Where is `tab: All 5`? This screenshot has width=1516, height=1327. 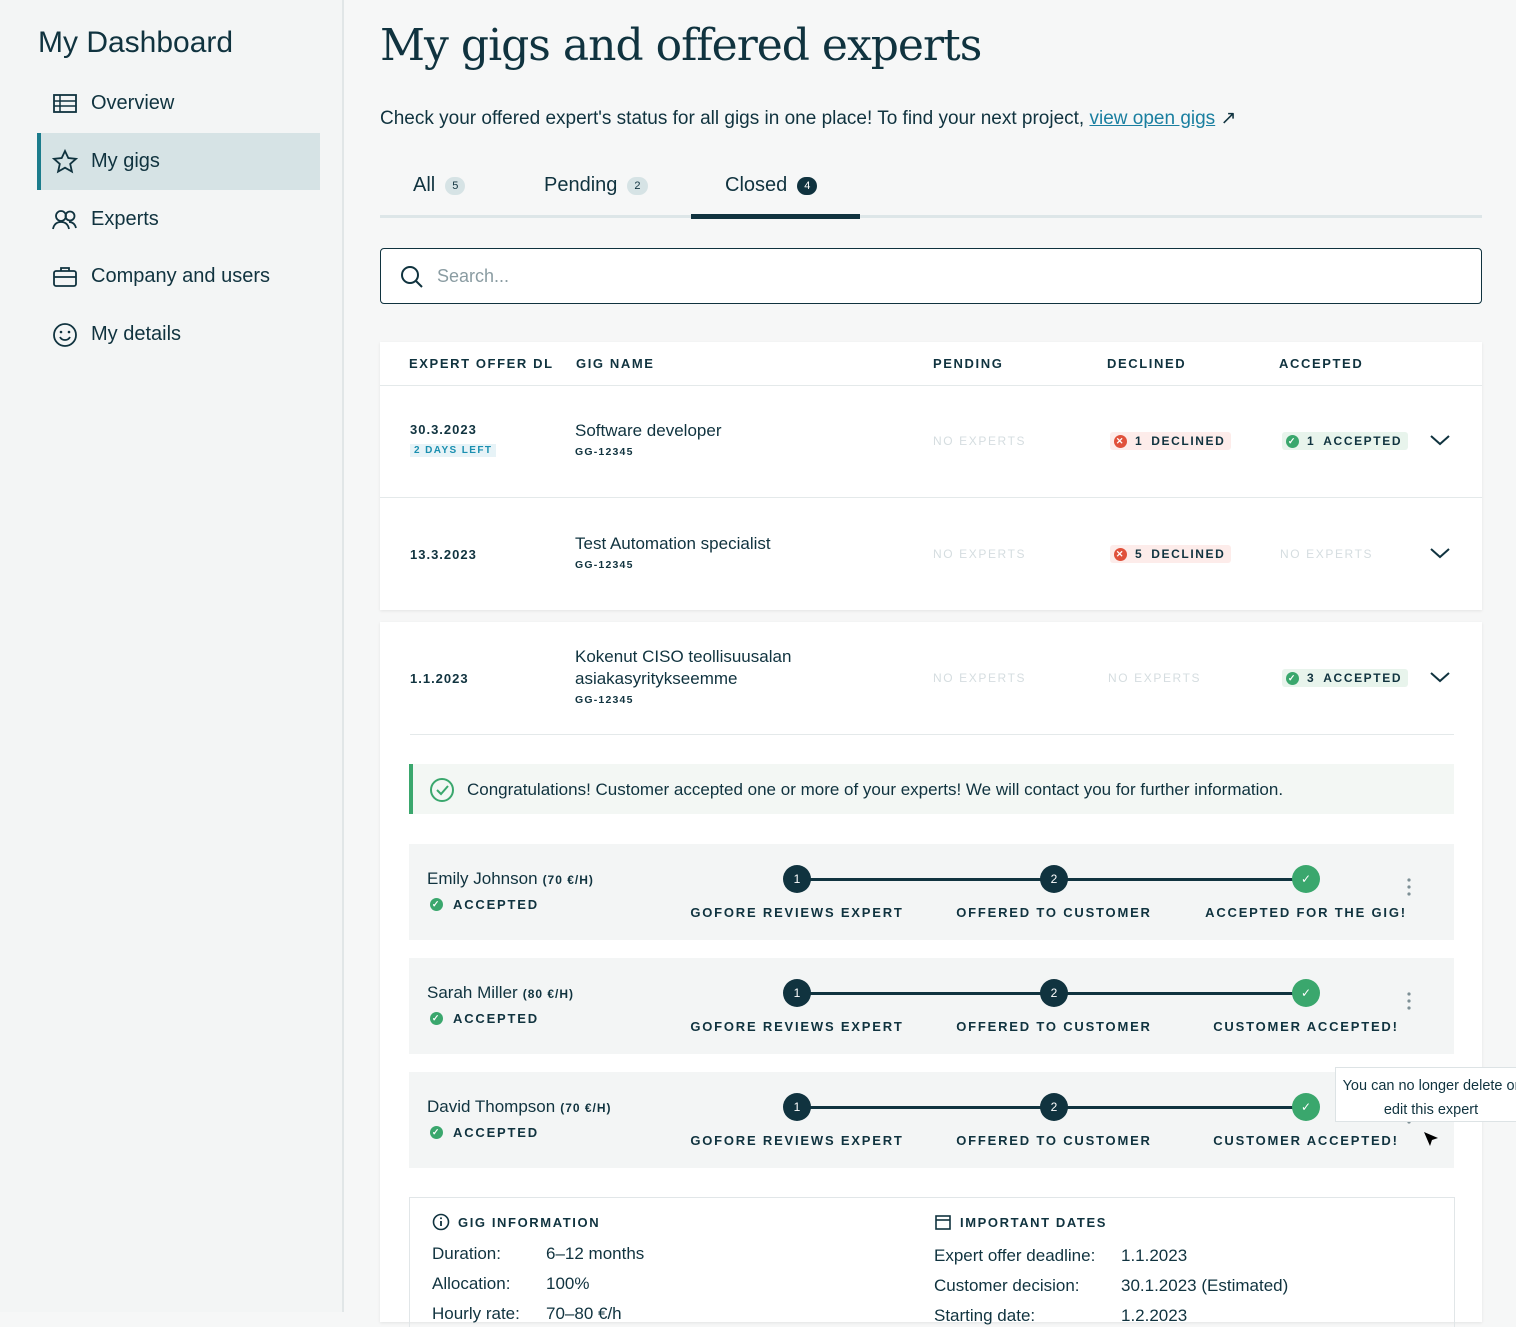 tab: All 5 is located at coordinates (439, 185).